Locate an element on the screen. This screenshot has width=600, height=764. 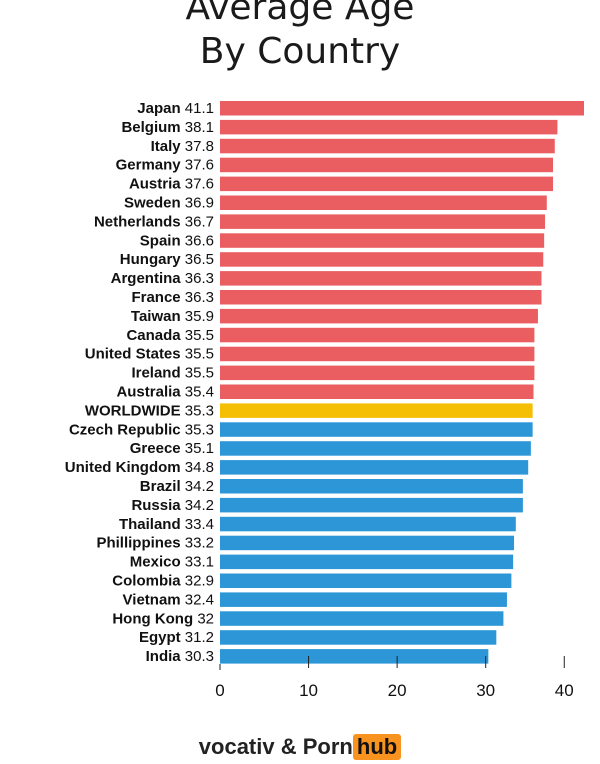
brand-logo-1: vocativ is located at coordinates (236, 746).